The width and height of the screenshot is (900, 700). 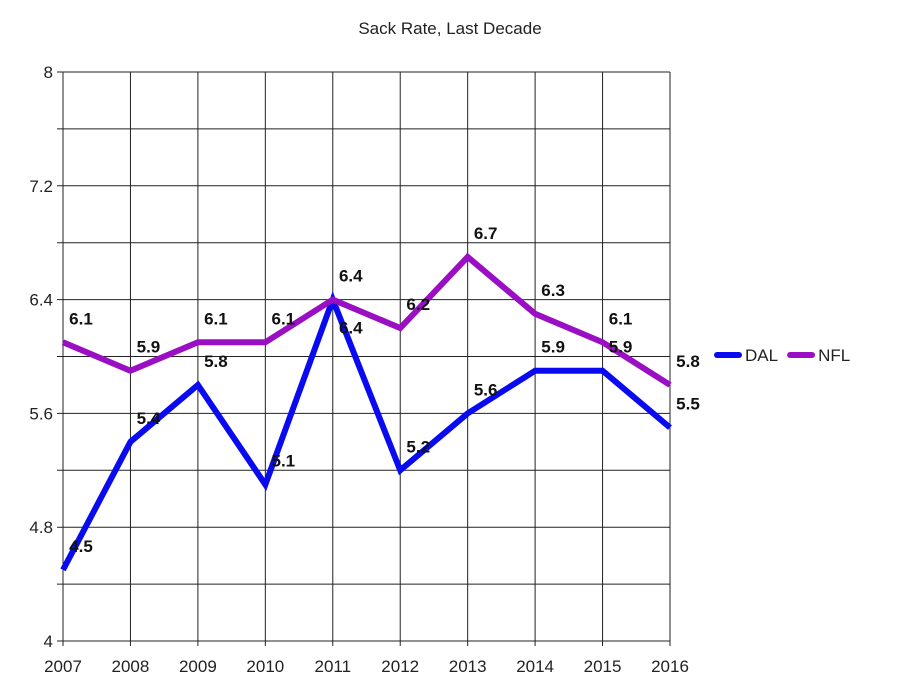 I want to click on legend-label-dal: DAL, so click(x=761, y=355).